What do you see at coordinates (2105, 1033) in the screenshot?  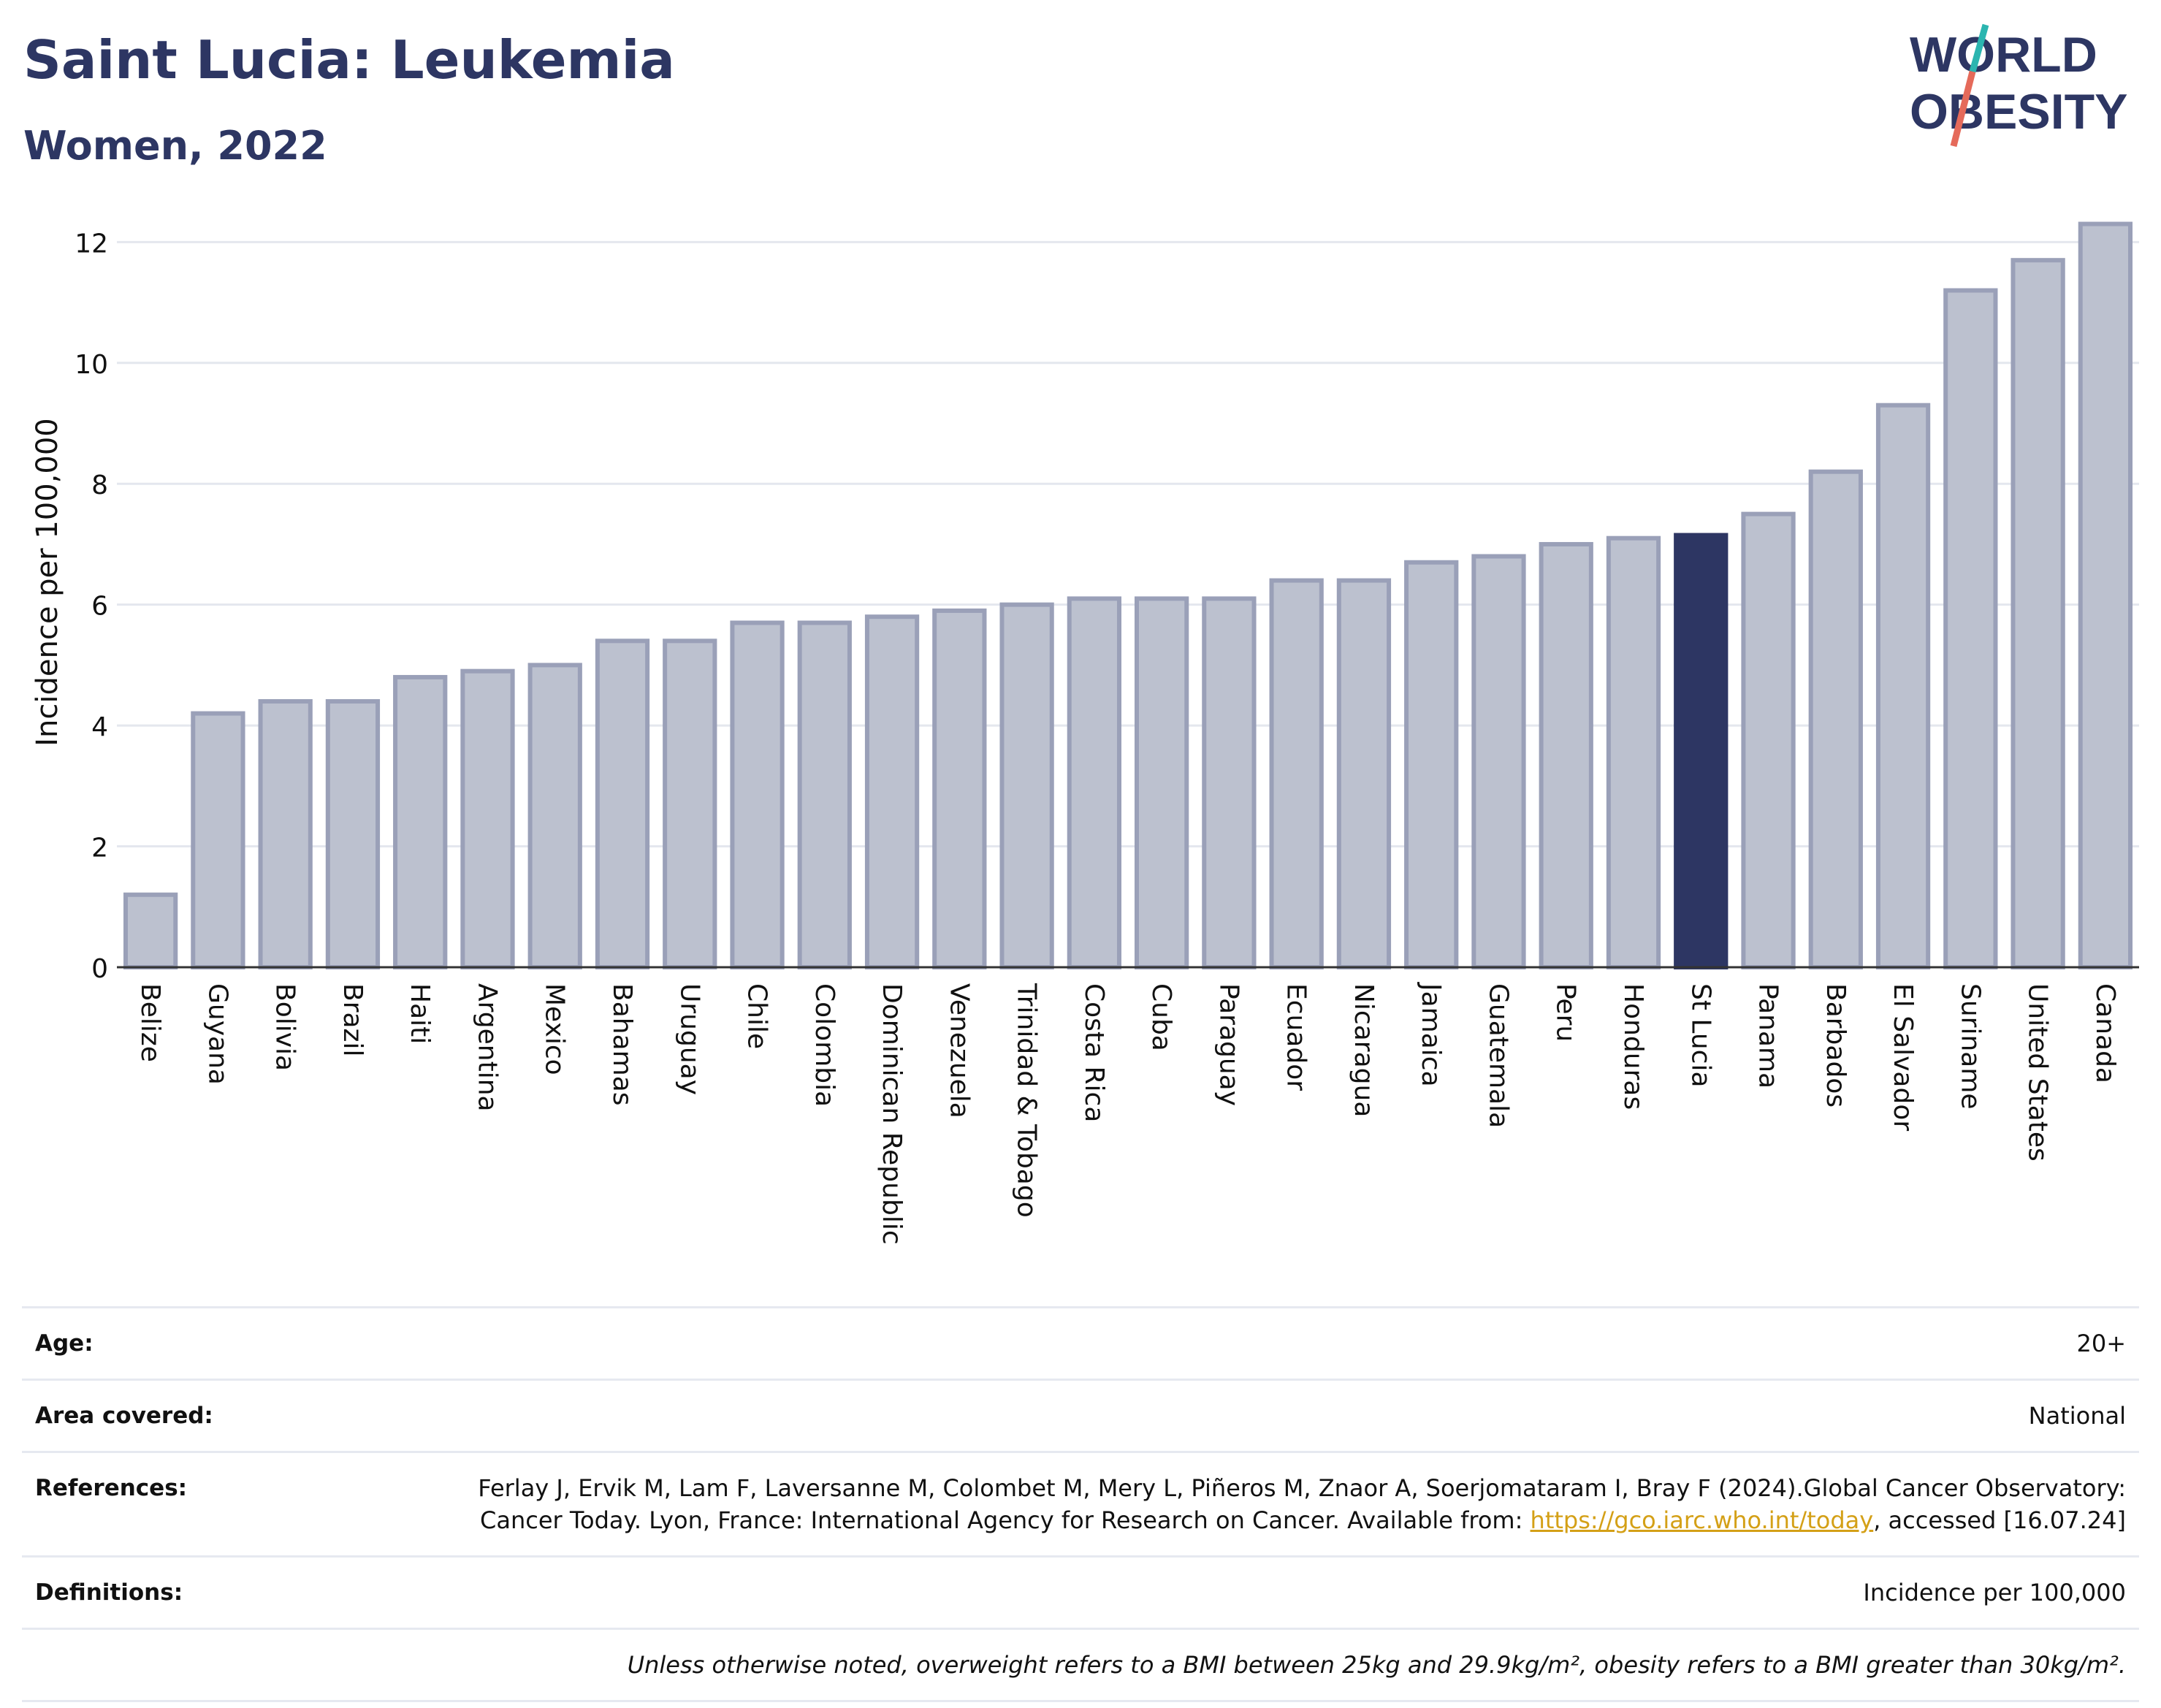 I see `x-tick-label: Canada` at bounding box center [2105, 1033].